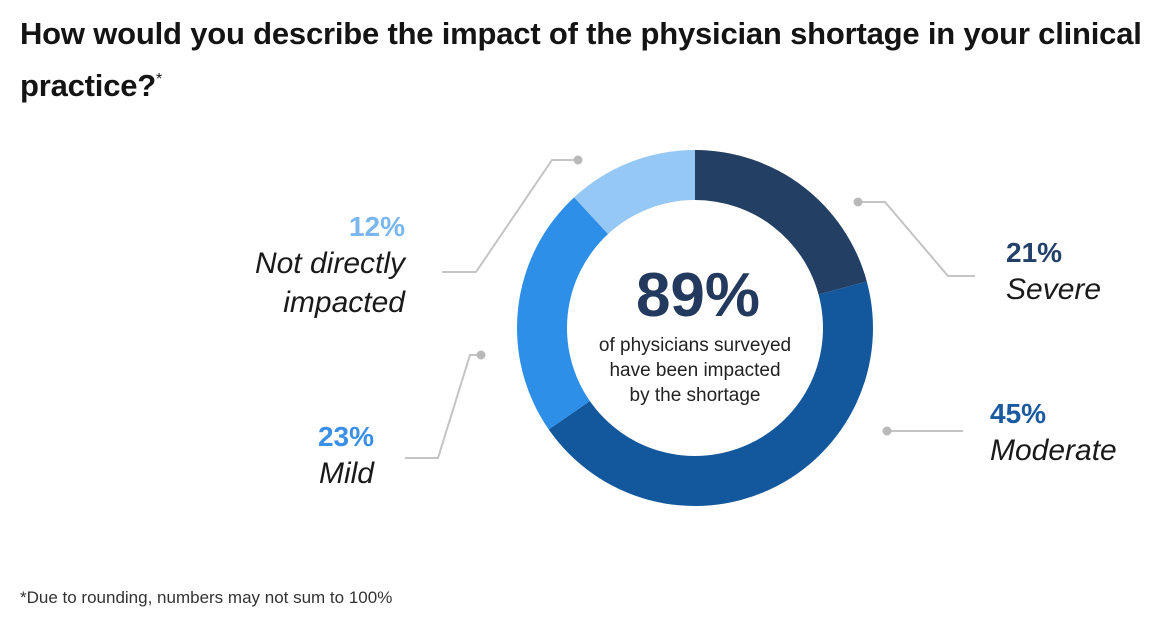  Describe the element at coordinates (443, 406) in the screenshot. I see `leader-line-mild` at that location.